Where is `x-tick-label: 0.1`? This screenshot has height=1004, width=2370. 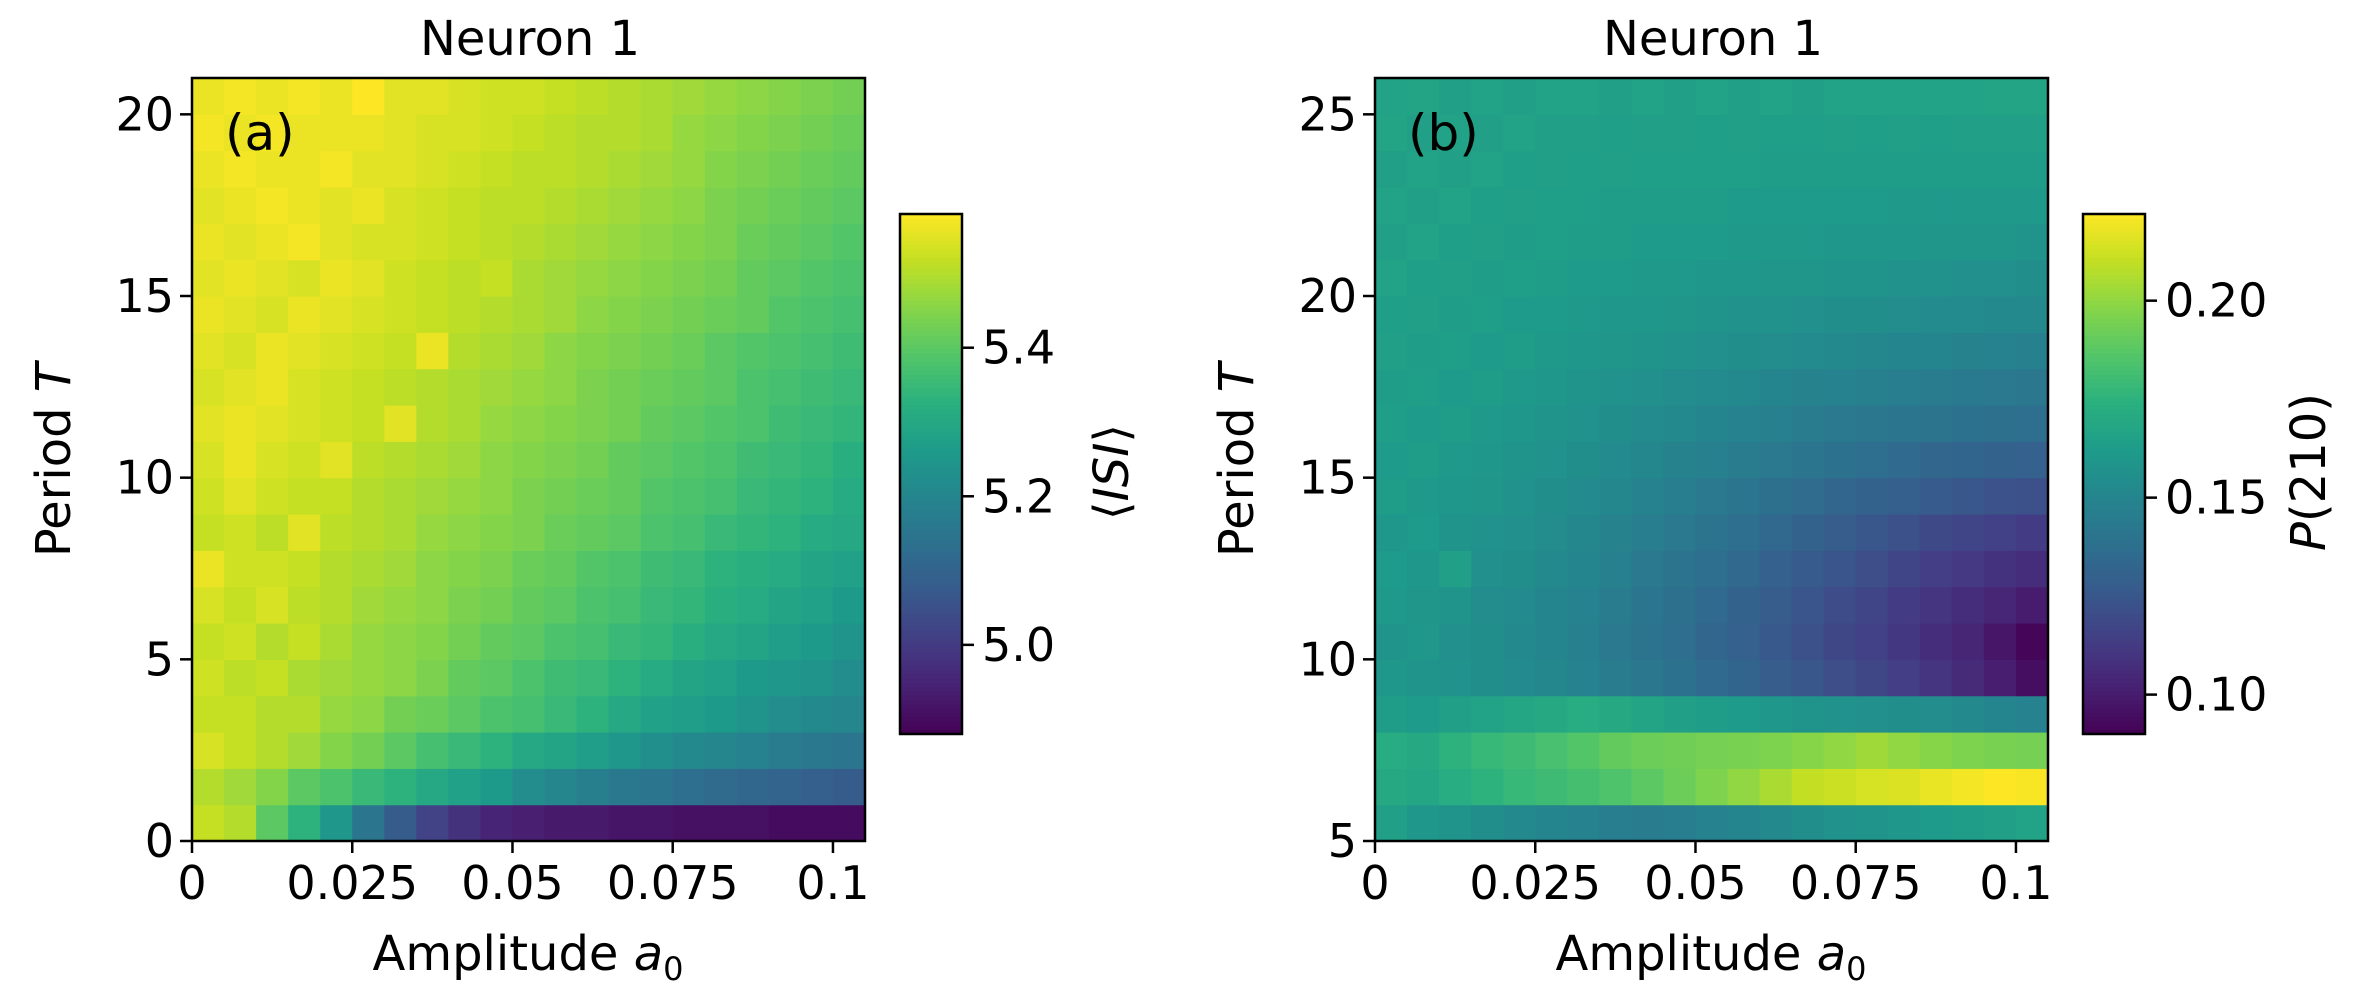
x-tick-label: 0.1 is located at coordinates (2015, 883).